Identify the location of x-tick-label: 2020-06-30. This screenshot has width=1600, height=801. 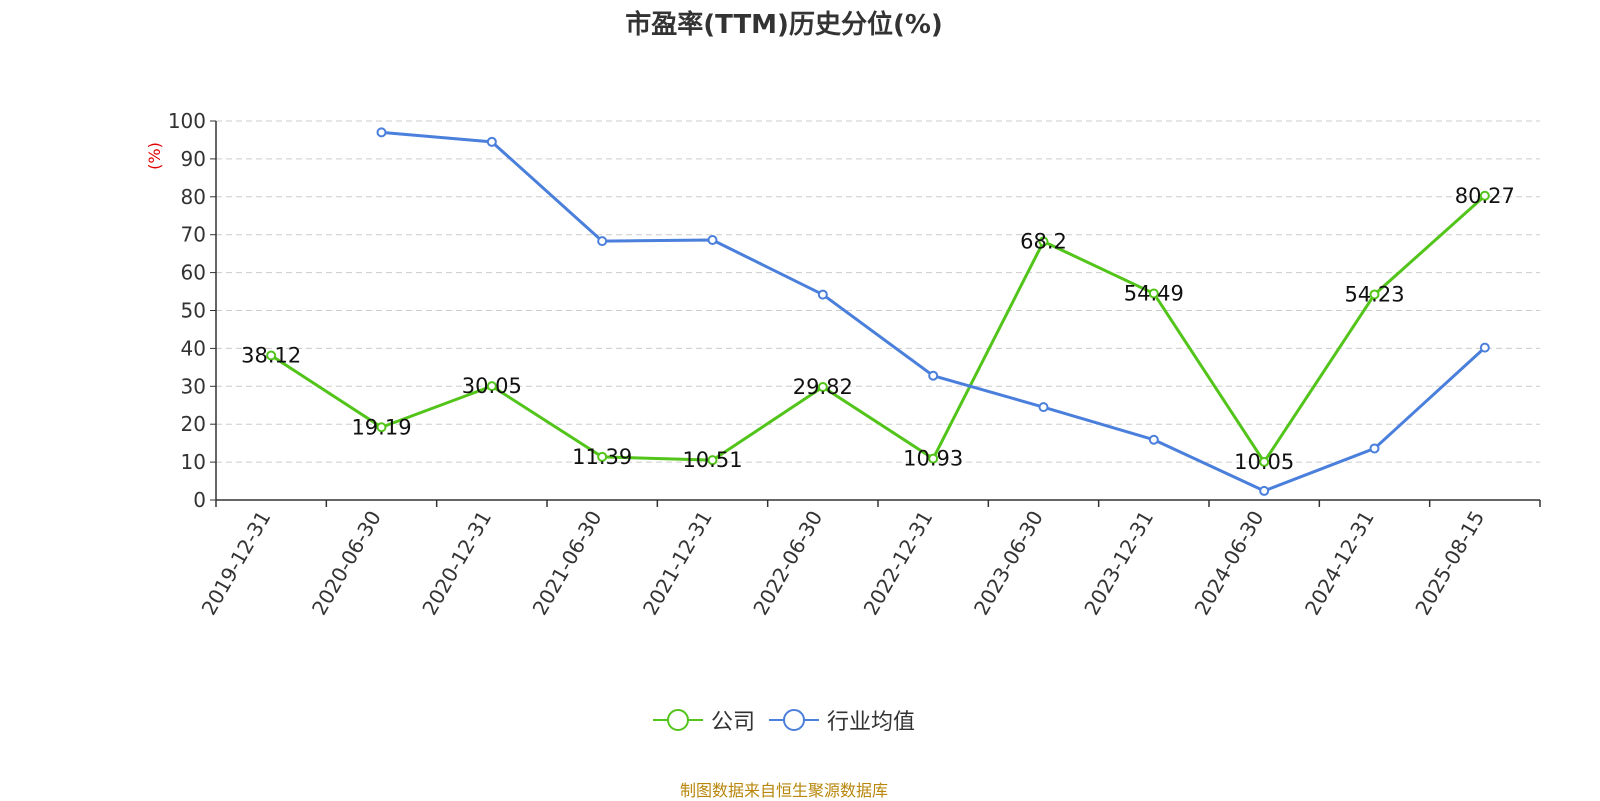
(346, 563).